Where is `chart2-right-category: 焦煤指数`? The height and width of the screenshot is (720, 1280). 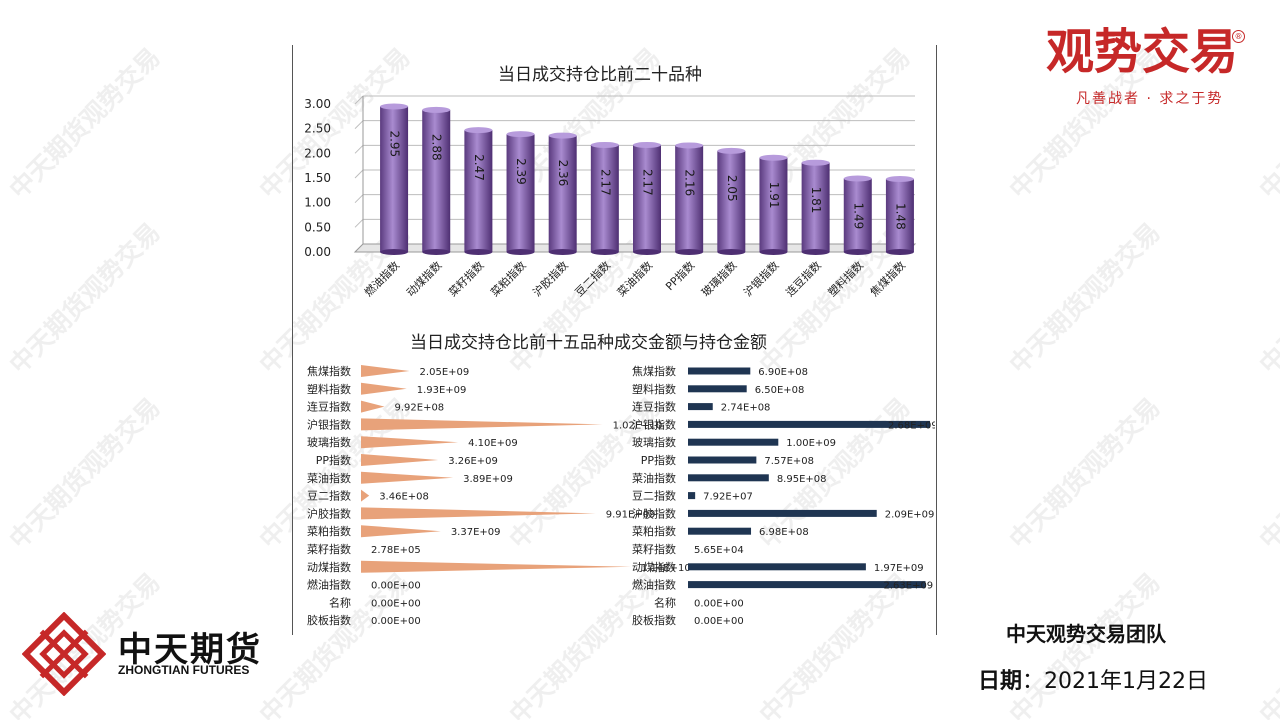
chart2-right-category: 焦煤指数 is located at coordinates (654, 371).